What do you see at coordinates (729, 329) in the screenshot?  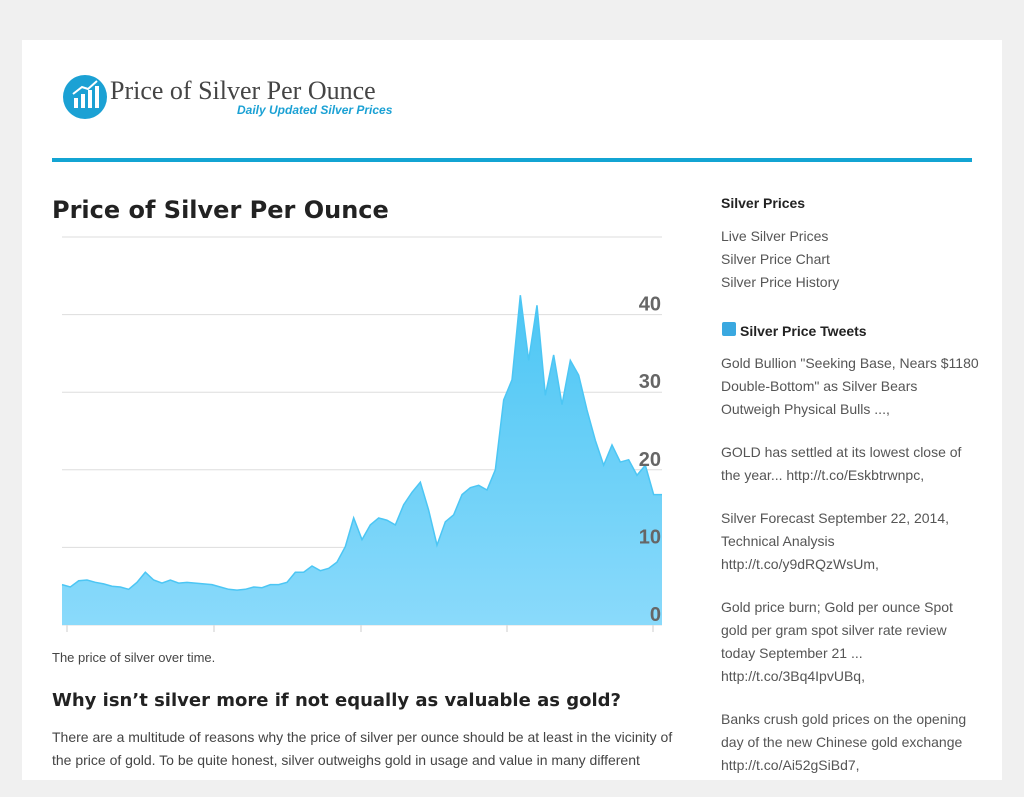 I see `twitter-icon` at bounding box center [729, 329].